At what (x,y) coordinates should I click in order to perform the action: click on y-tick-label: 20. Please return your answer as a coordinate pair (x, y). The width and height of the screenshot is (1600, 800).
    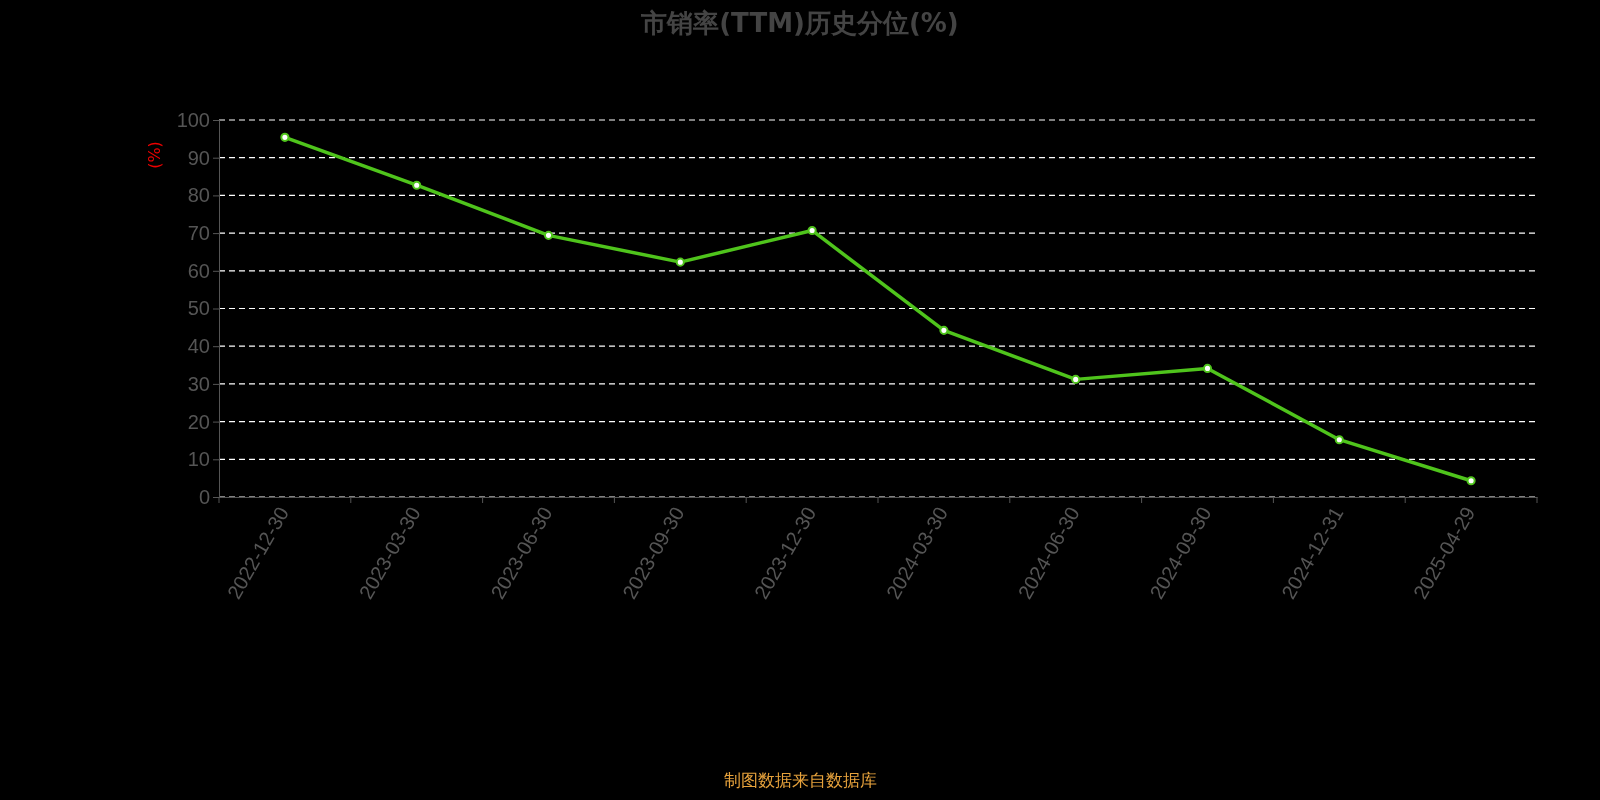
    Looking at the image, I should click on (198, 421).